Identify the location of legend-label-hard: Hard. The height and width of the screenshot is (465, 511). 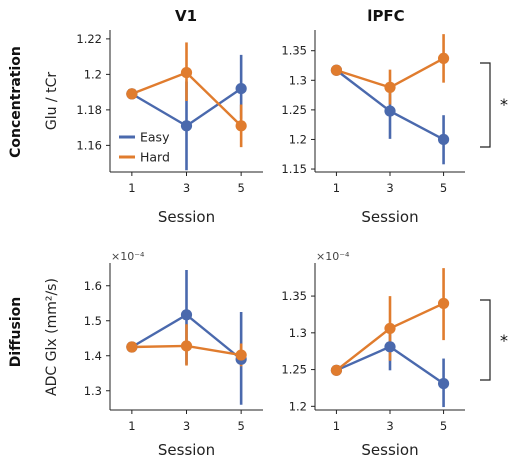
(155, 157).